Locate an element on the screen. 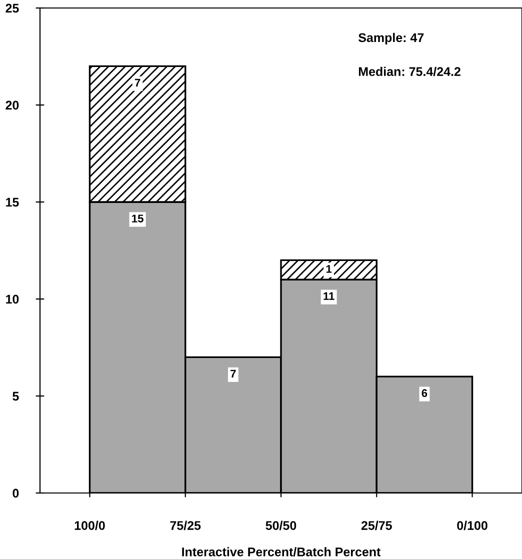 Image resolution: width=522 pixels, height=559 pixels. text: 50/50 is located at coordinates (281, 525).